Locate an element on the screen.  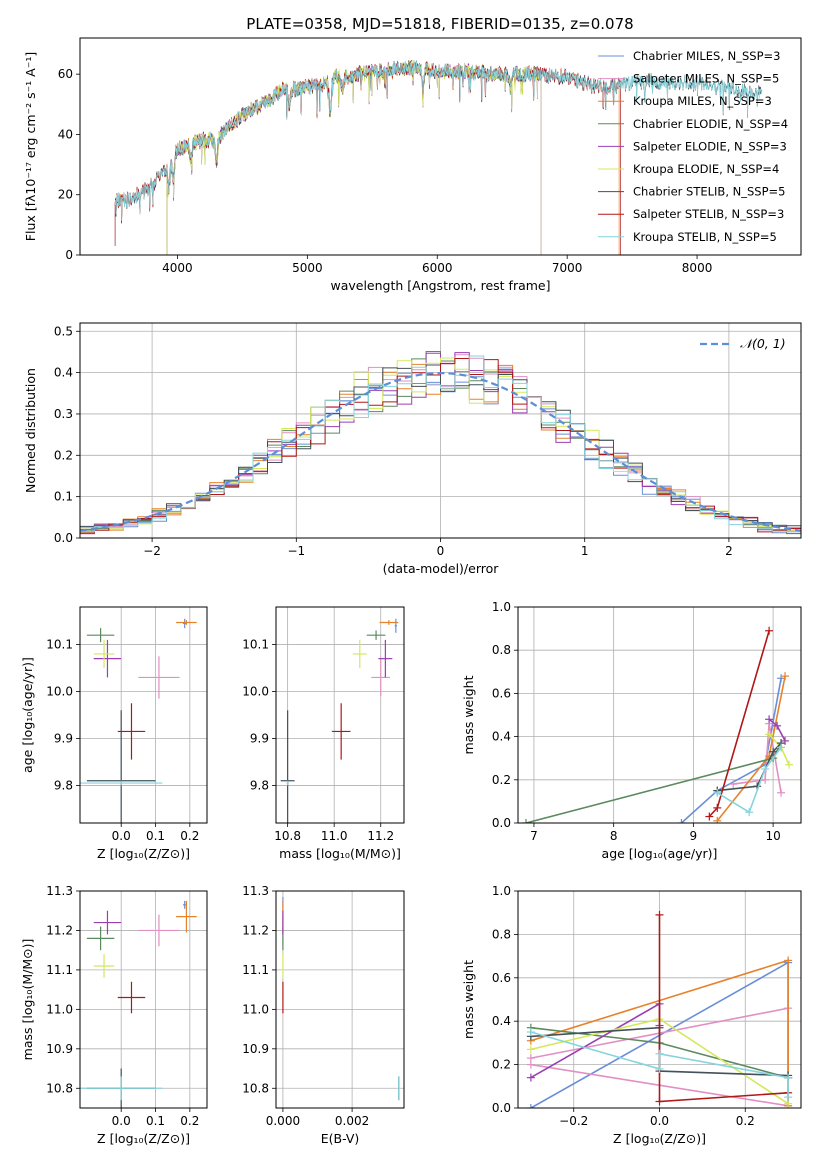
legend-label-chabrier-elodie: Chabrier ELODIE, N_SSP=4 is located at coordinates (710, 124).